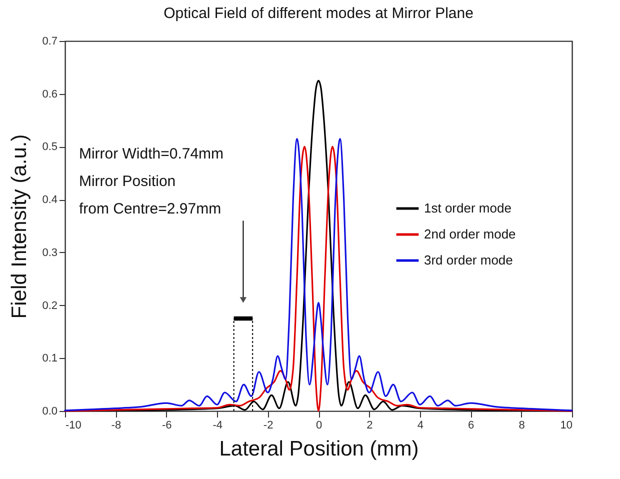 This screenshot has width=620, height=479. What do you see at coordinates (74, 426) in the screenshot?
I see `x-tick-label: -10` at bounding box center [74, 426].